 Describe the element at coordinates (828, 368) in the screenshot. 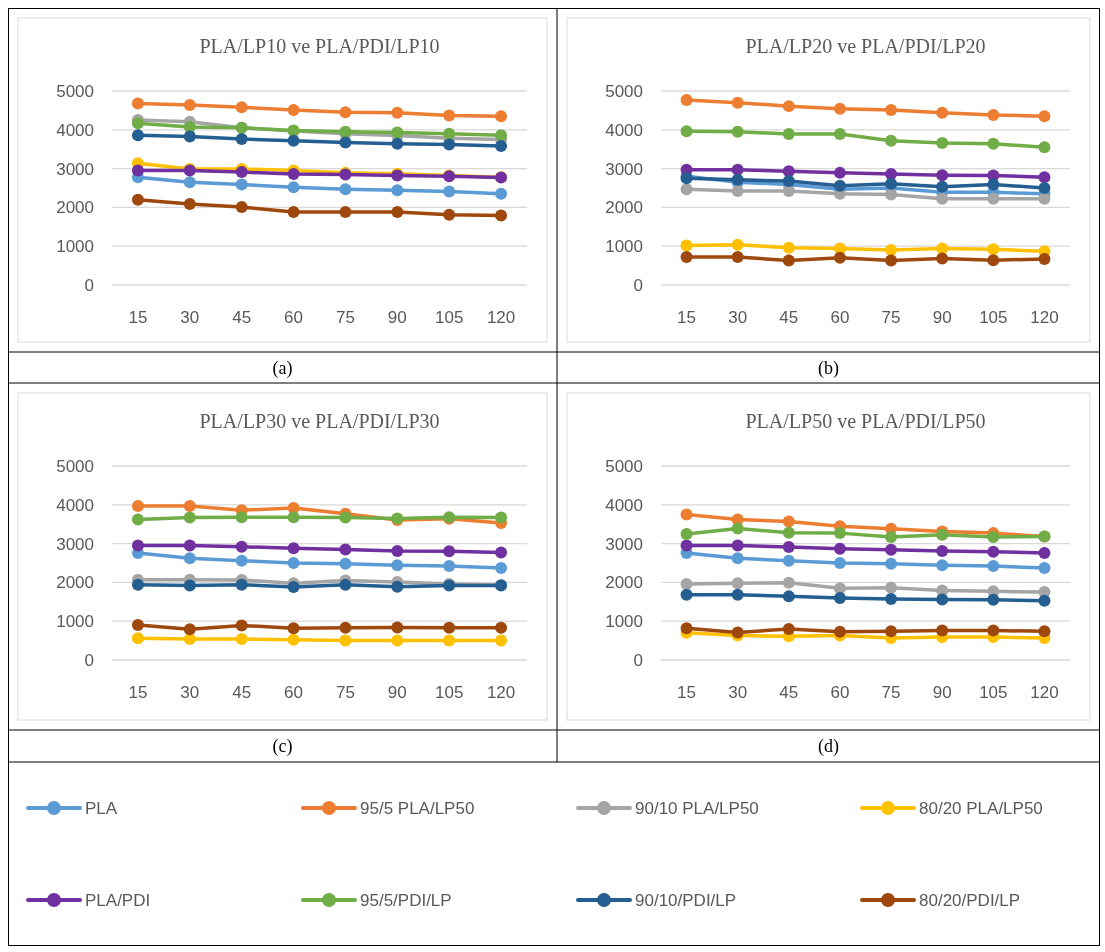

I see `text: (b)` at that location.